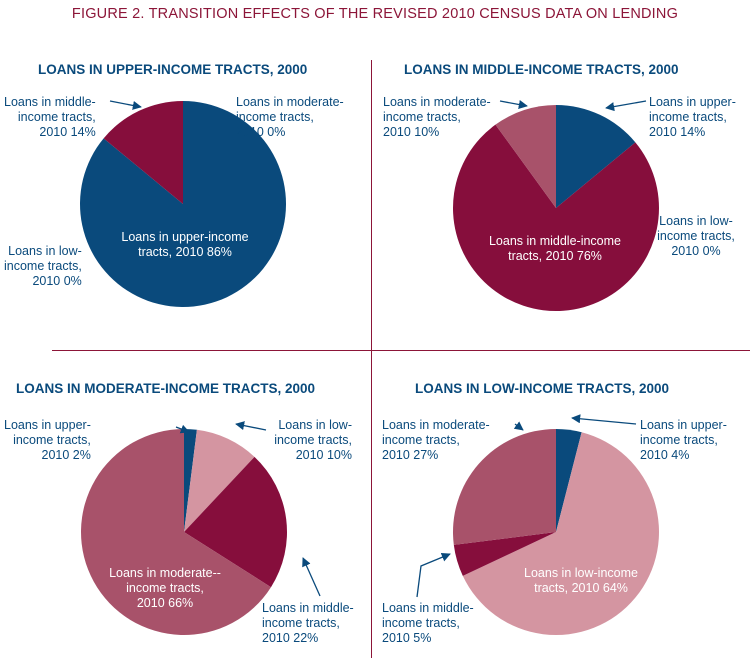 Image resolution: width=750 pixels, height=658 pixels. What do you see at coordinates (371, 359) in the screenshot?
I see `vertical-divider` at bounding box center [371, 359].